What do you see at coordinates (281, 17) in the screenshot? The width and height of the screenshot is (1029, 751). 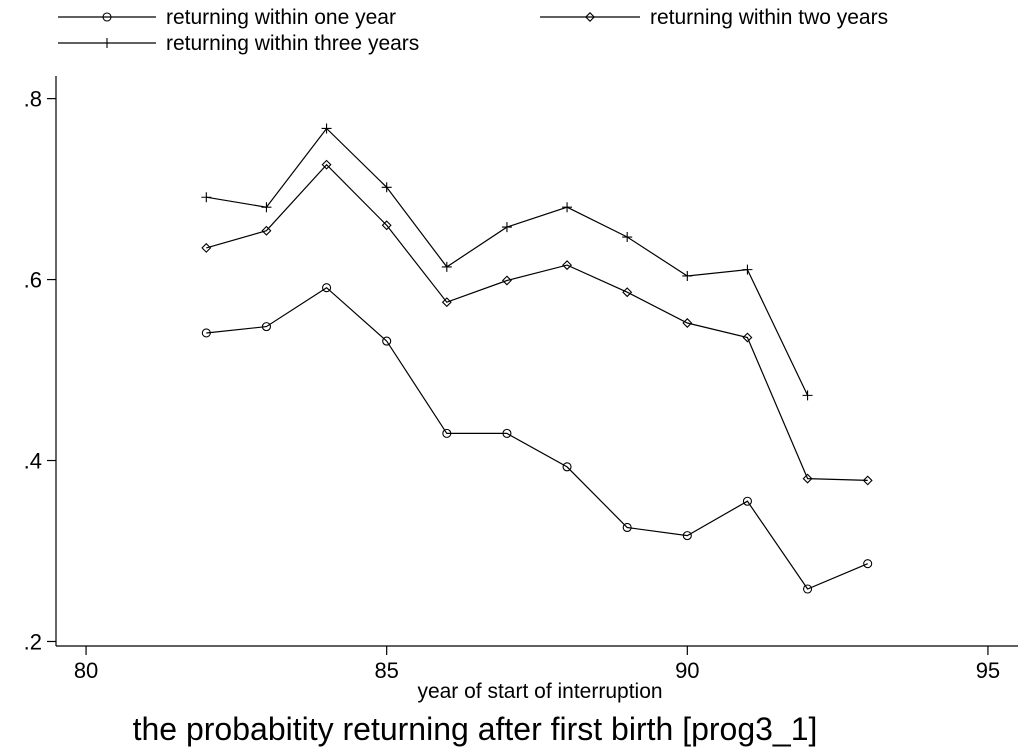 I see `legend-label: returning within one year` at bounding box center [281, 17].